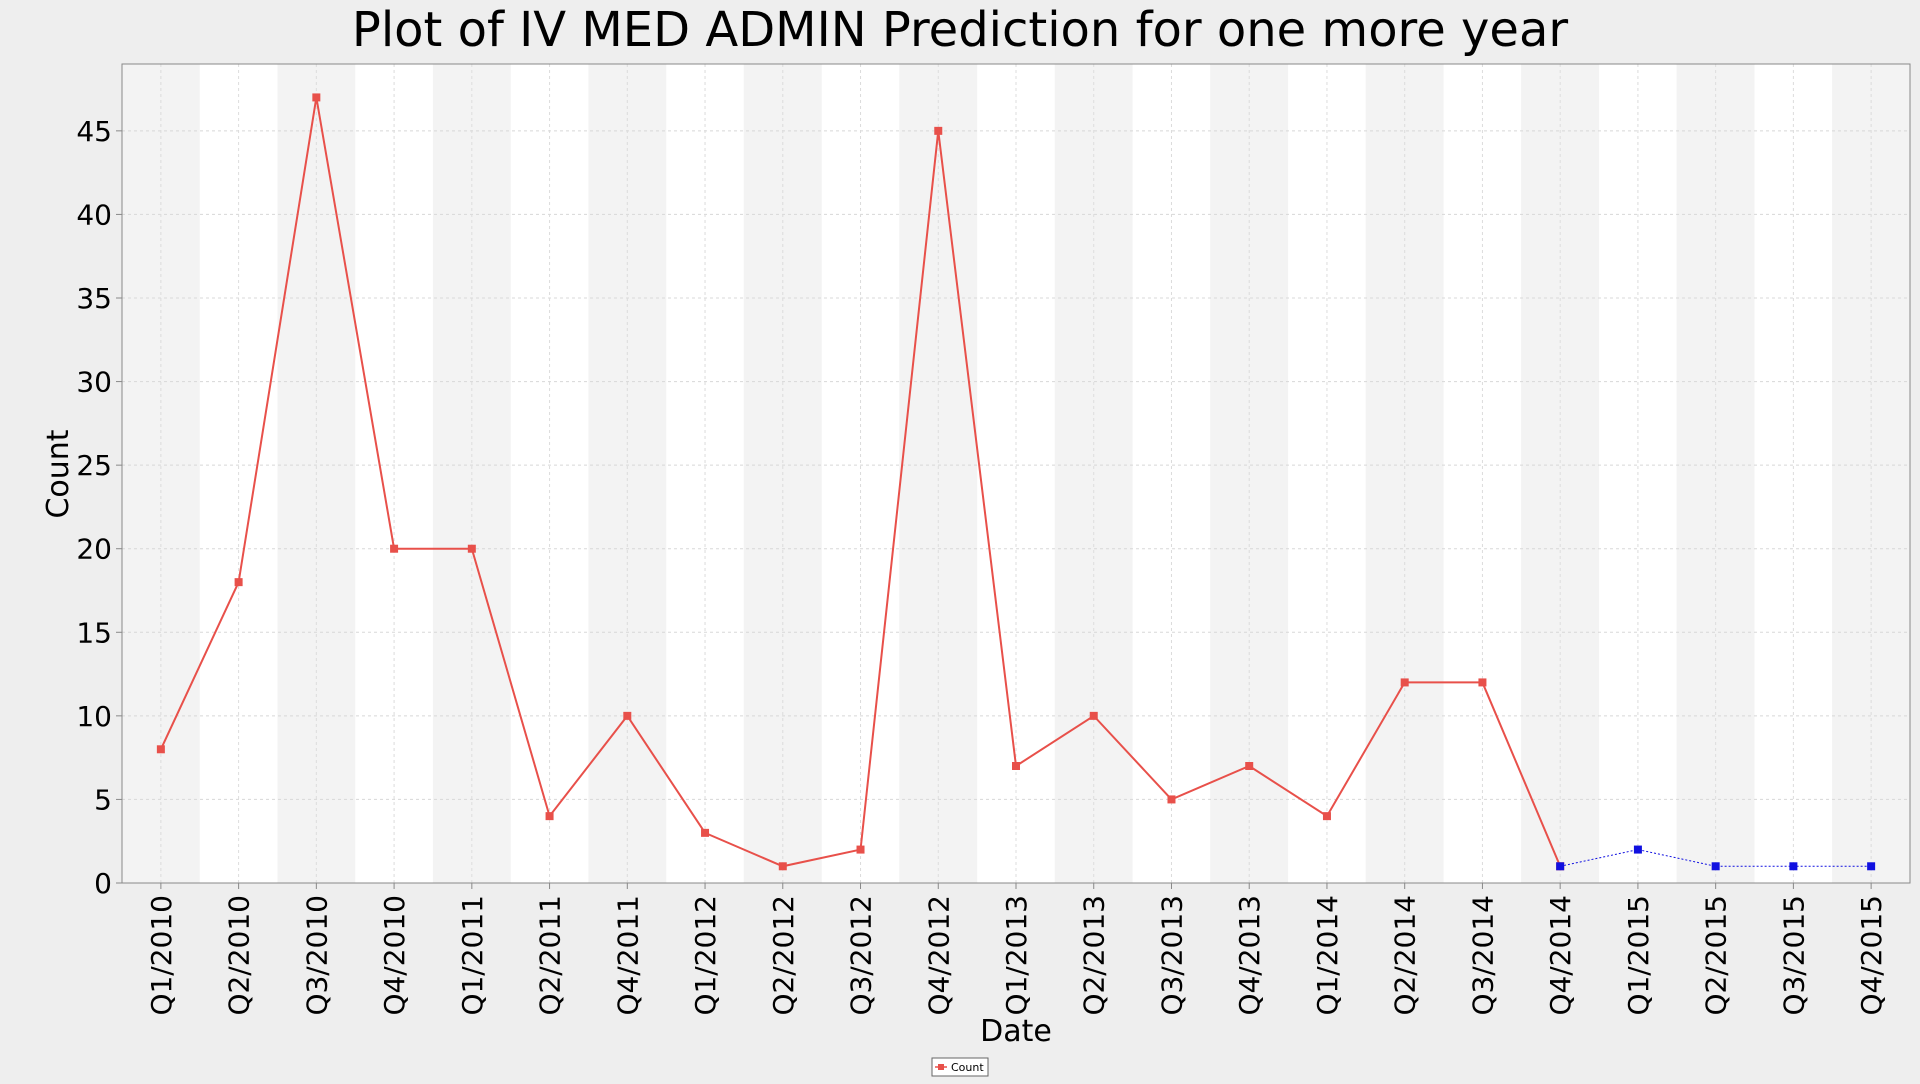  Describe the element at coordinates (627, 955) in the screenshot. I see `x-tick-label: Q4/2011` at that location.